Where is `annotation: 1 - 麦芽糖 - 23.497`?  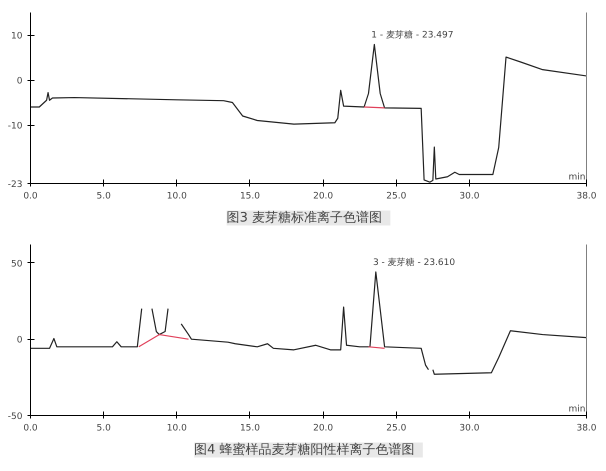
annotation: 1 - 麦芽糖 - 23.497 is located at coordinates (412, 34).